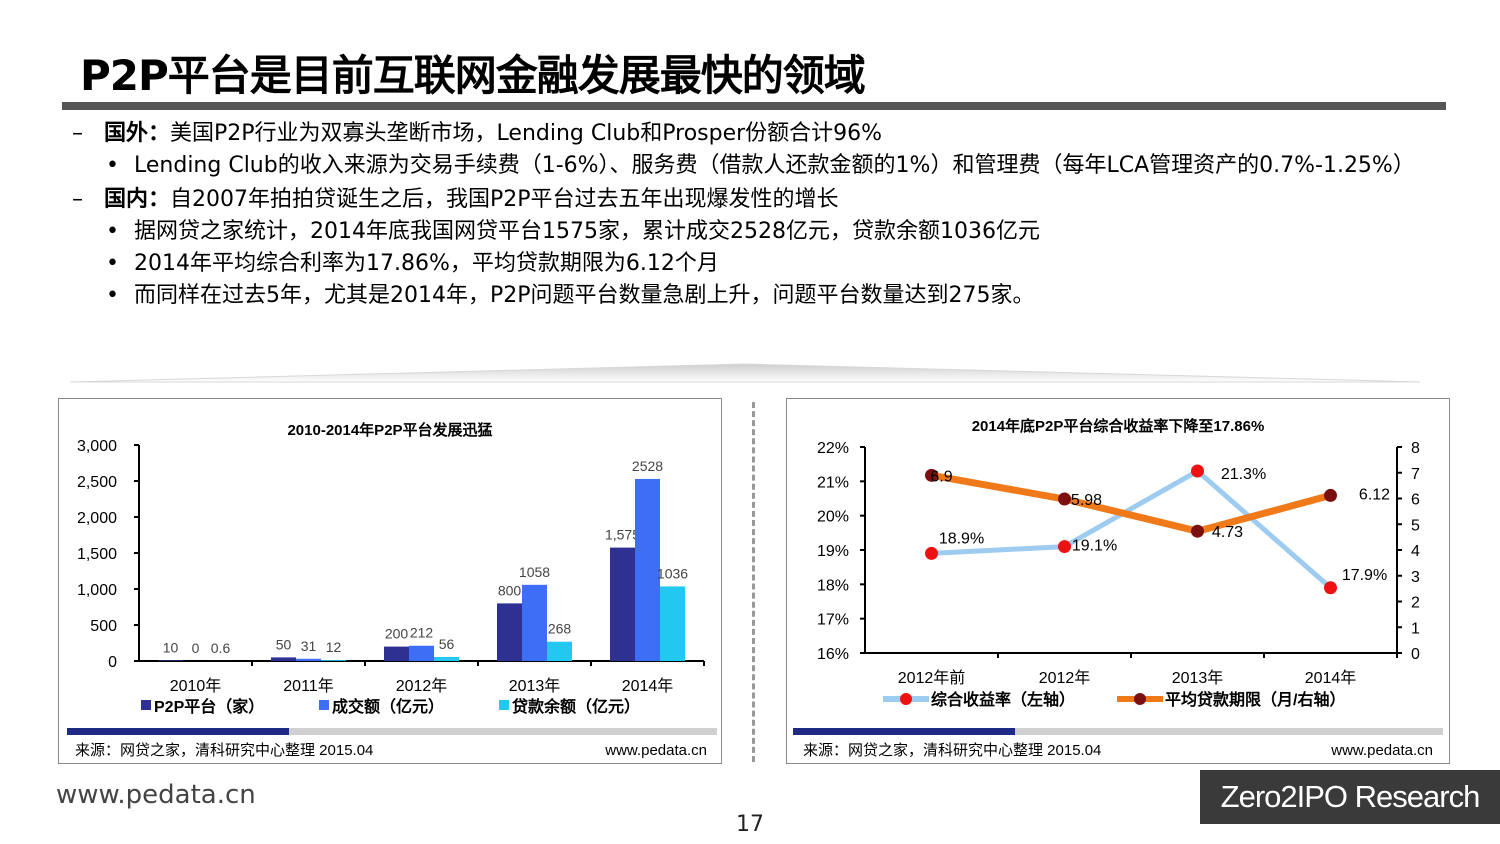 This screenshot has width=1500, height=844. What do you see at coordinates (1415, 628) in the screenshot?
I see `y-right-tick-label: 1` at bounding box center [1415, 628].